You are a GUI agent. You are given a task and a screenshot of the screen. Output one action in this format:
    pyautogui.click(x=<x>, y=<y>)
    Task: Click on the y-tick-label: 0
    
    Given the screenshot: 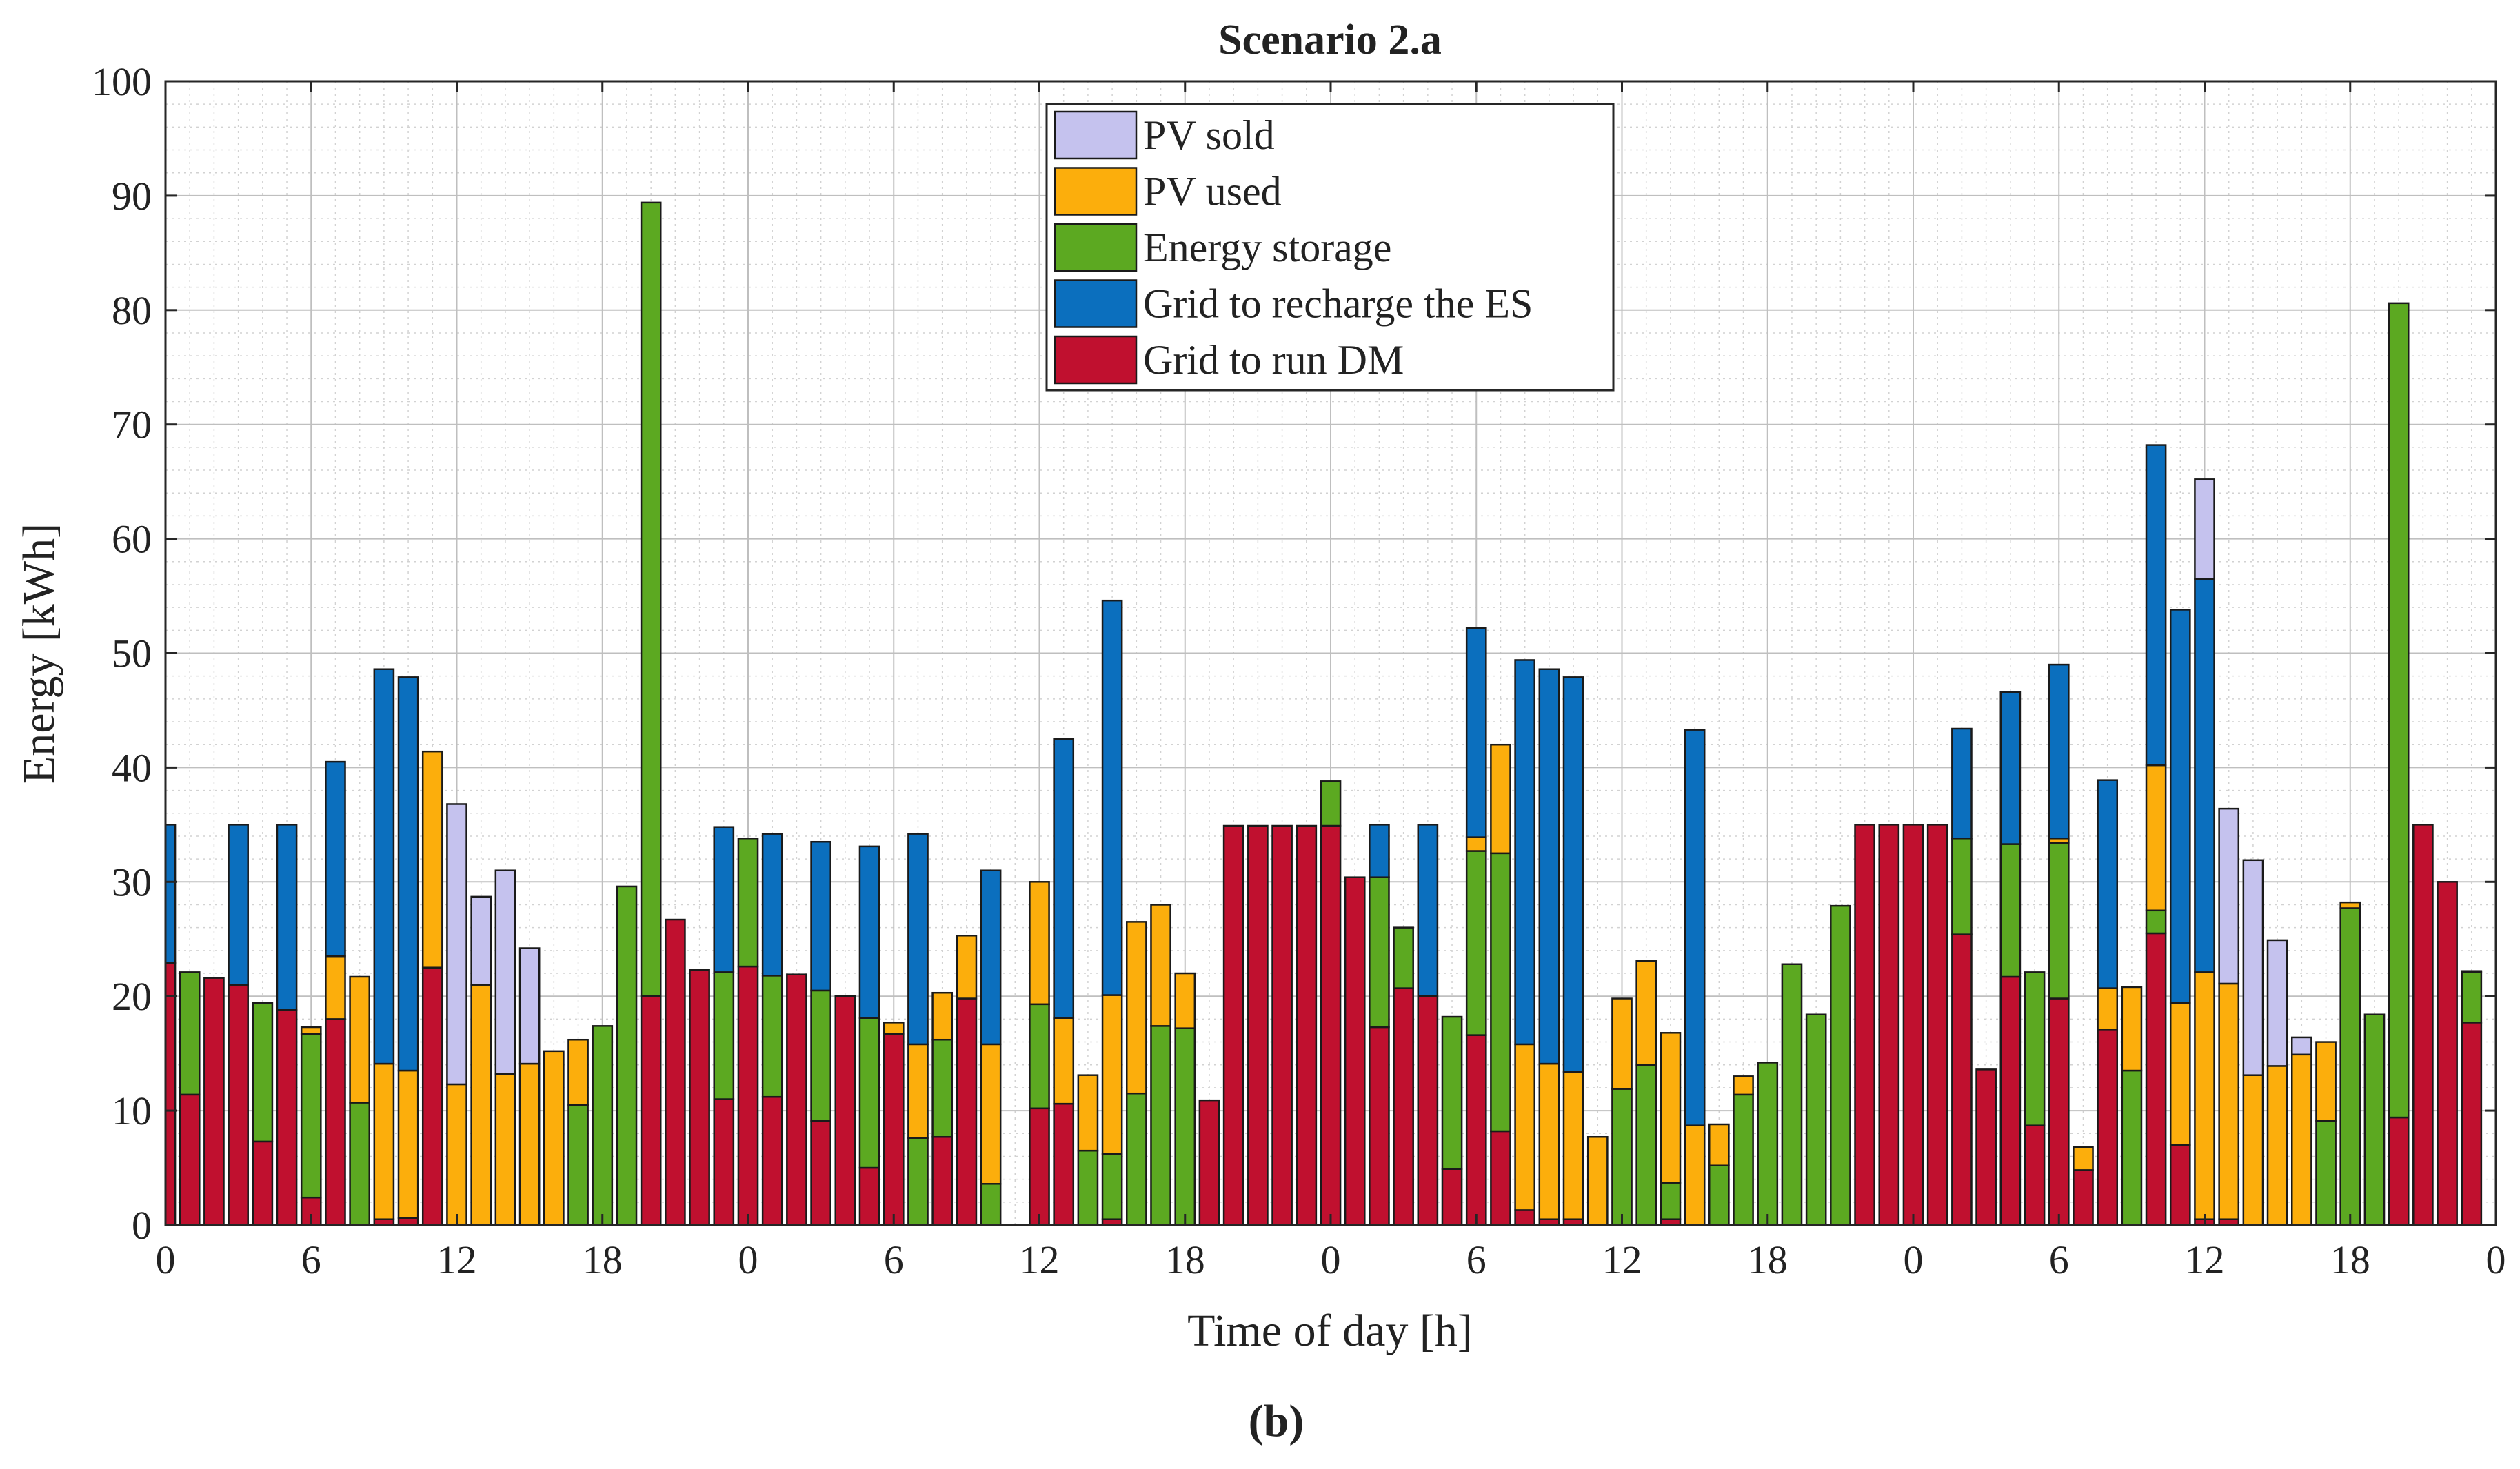 What is the action you would take?
    pyautogui.click(x=142, y=1225)
    